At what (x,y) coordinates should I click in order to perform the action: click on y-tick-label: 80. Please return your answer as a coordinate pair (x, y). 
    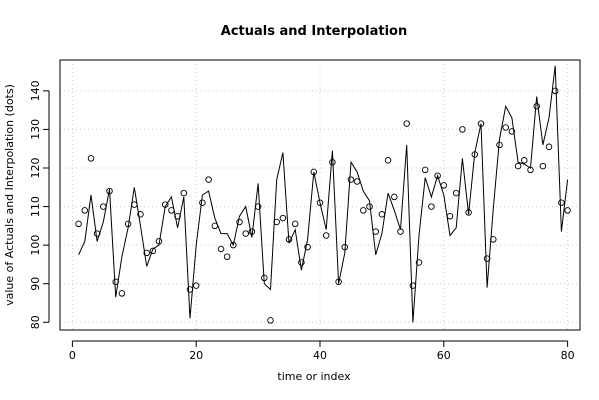
    Looking at the image, I should click on (35, 322).